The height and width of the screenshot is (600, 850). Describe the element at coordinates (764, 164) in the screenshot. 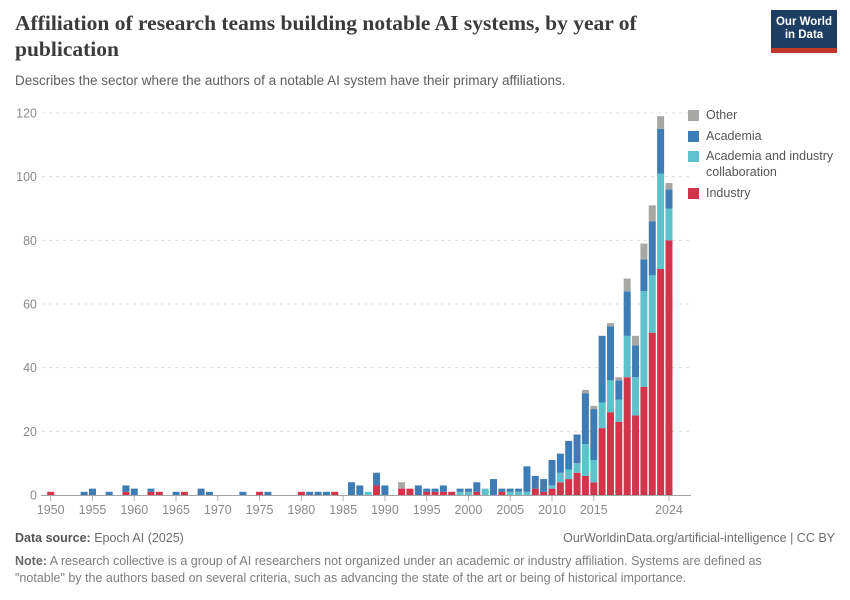

I see `legend-item-academia-industry-collaboration: Academia and industry collaboration` at that location.